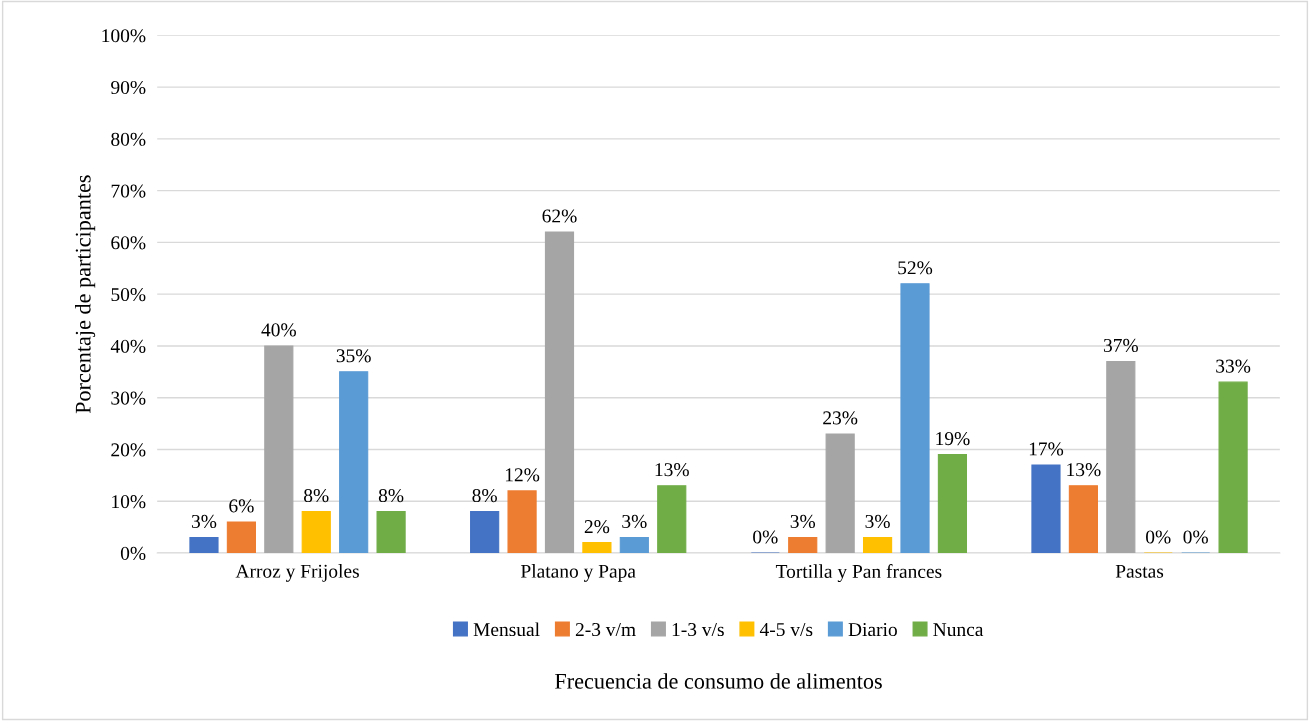 The width and height of the screenshot is (1310, 721). I want to click on data-label: 23%, so click(840, 418).